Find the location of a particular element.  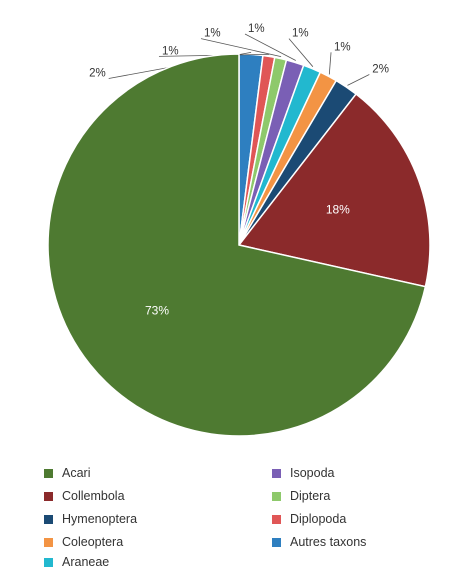

legend-label-isopoda: Isopoda is located at coordinates (312, 473).